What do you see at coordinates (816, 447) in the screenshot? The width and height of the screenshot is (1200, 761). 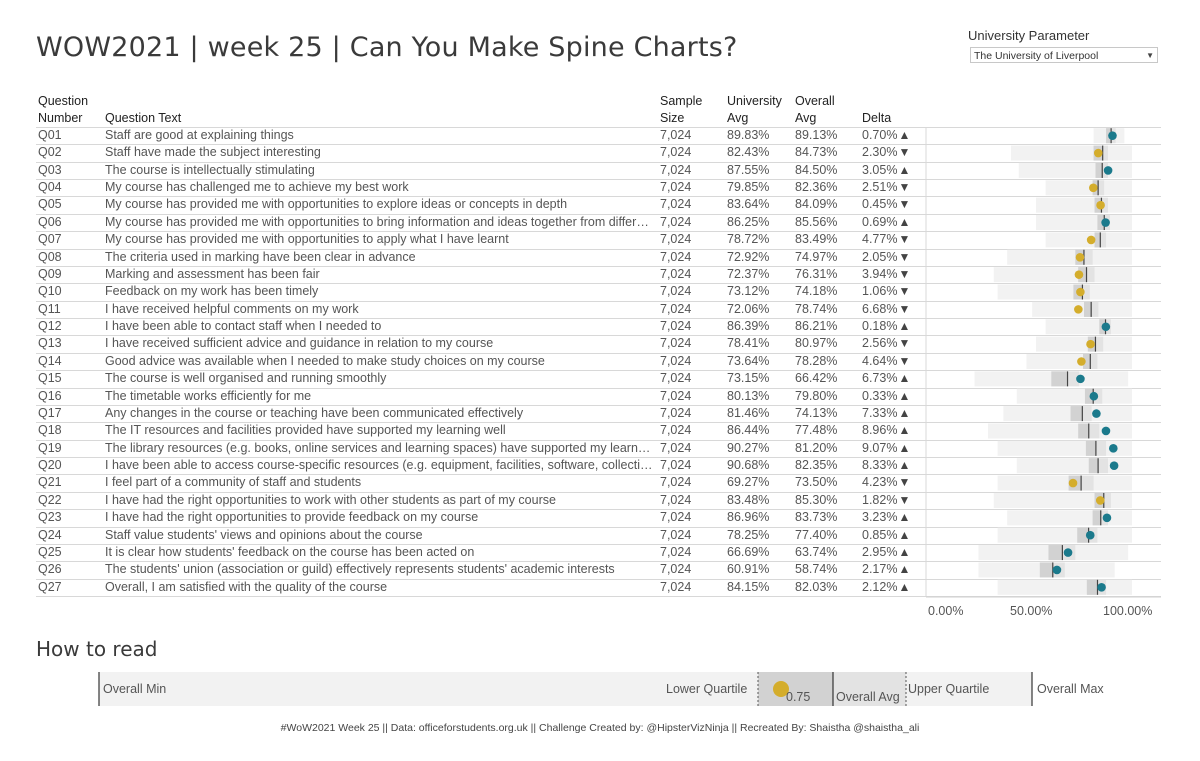 I see `overall-avg: 81.20%` at bounding box center [816, 447].